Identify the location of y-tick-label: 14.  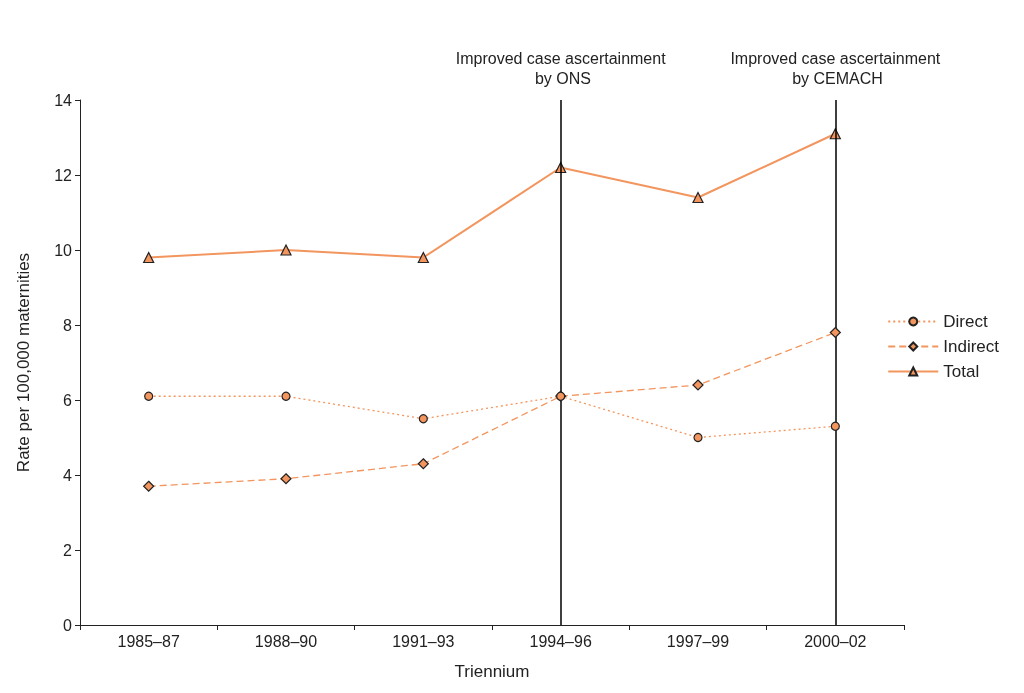
(63, 100).